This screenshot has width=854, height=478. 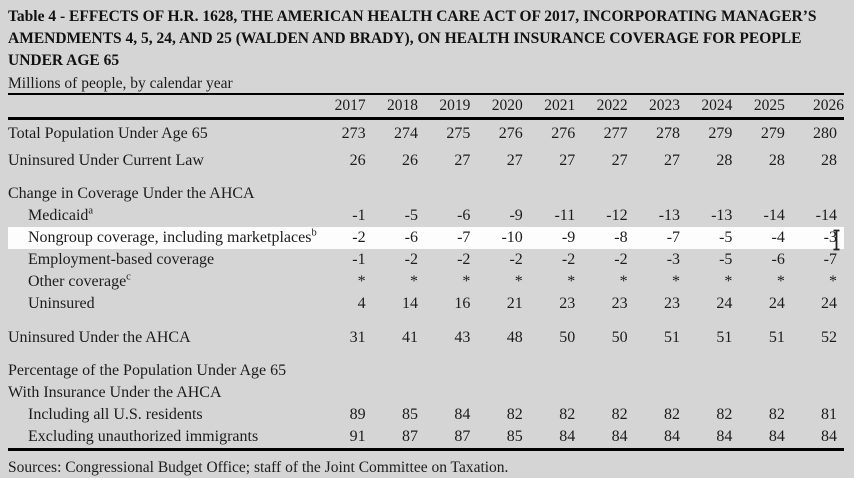 What do you see at coordinates (615, 133) in the screenshot?
I see `cell-value: 277` at bounding box center [615, 133].